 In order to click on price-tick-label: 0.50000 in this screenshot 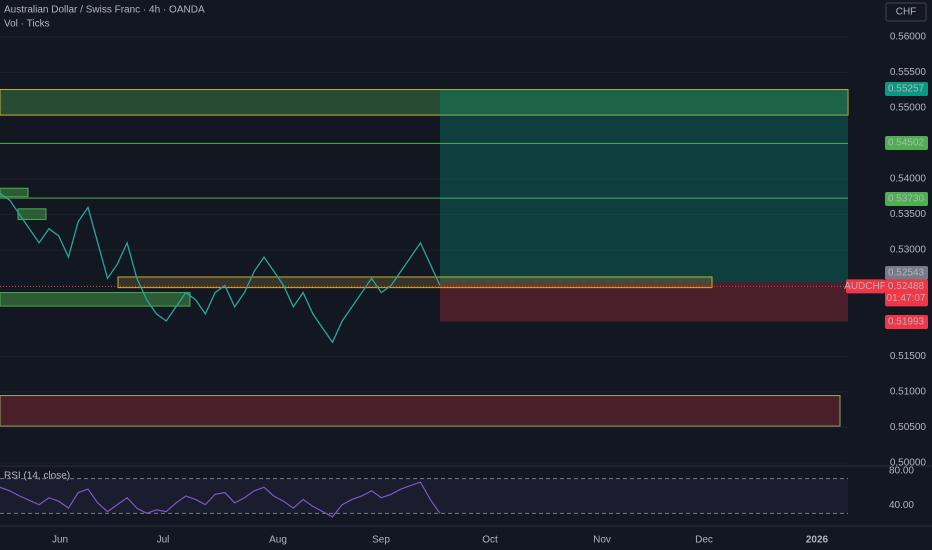, I will do `click(908, 463)`.